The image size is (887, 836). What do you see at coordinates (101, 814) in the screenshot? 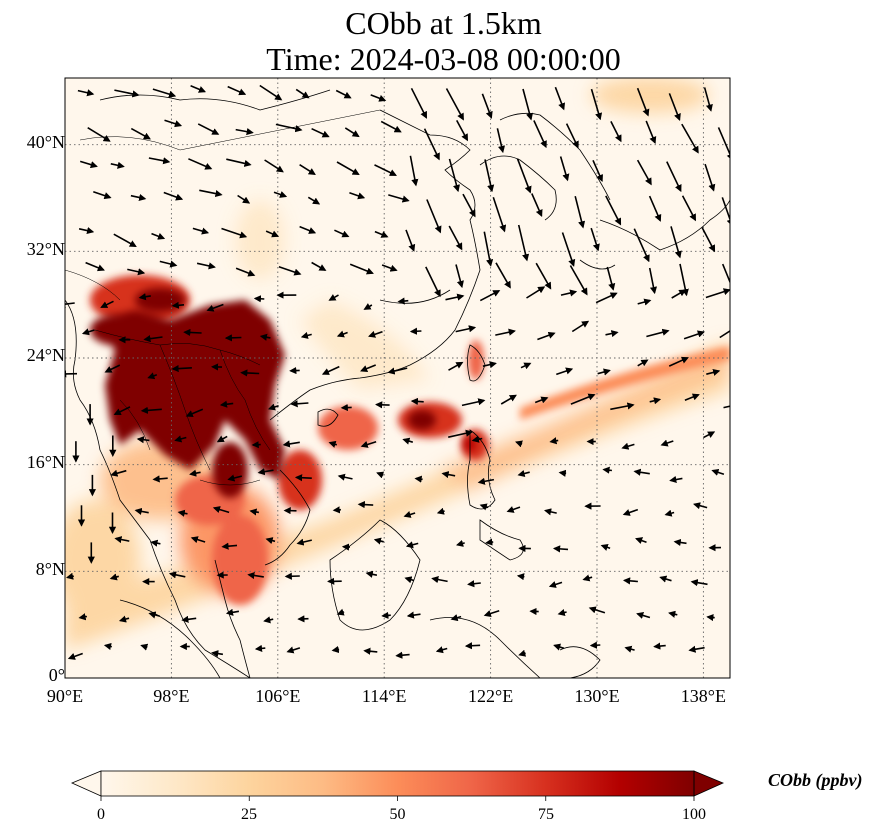
I see `colorbar-tick-label: 0` at bounding box center [101, 814].